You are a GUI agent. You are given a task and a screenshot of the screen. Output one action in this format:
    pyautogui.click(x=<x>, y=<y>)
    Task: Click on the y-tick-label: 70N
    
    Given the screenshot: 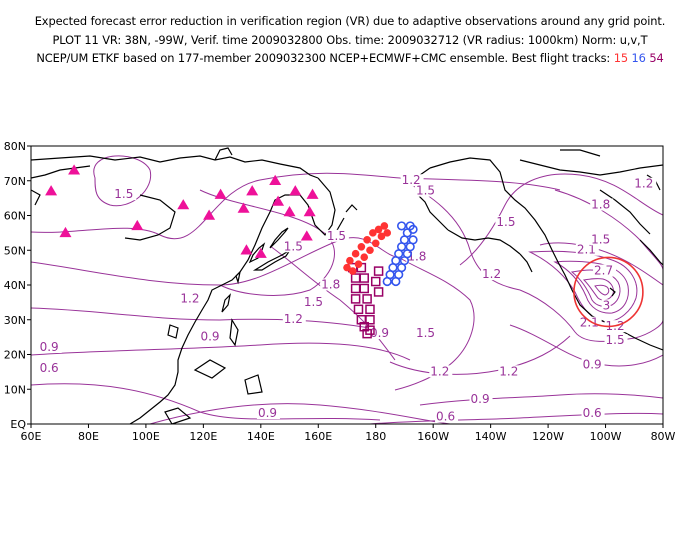 What is the action you would take?
    pyautogui.click(x=15, y=181)
    